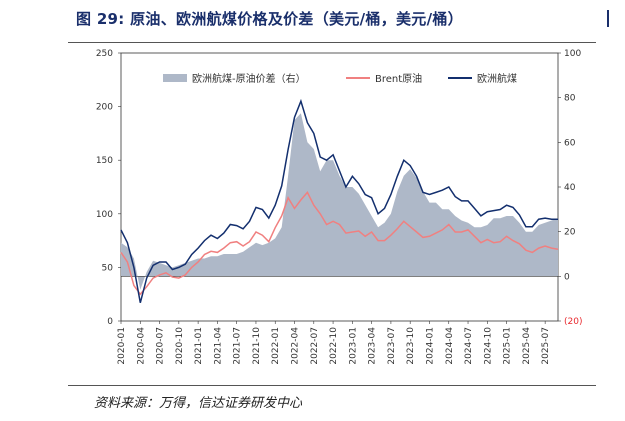  I want to click on top-rule, so click(332, 42).